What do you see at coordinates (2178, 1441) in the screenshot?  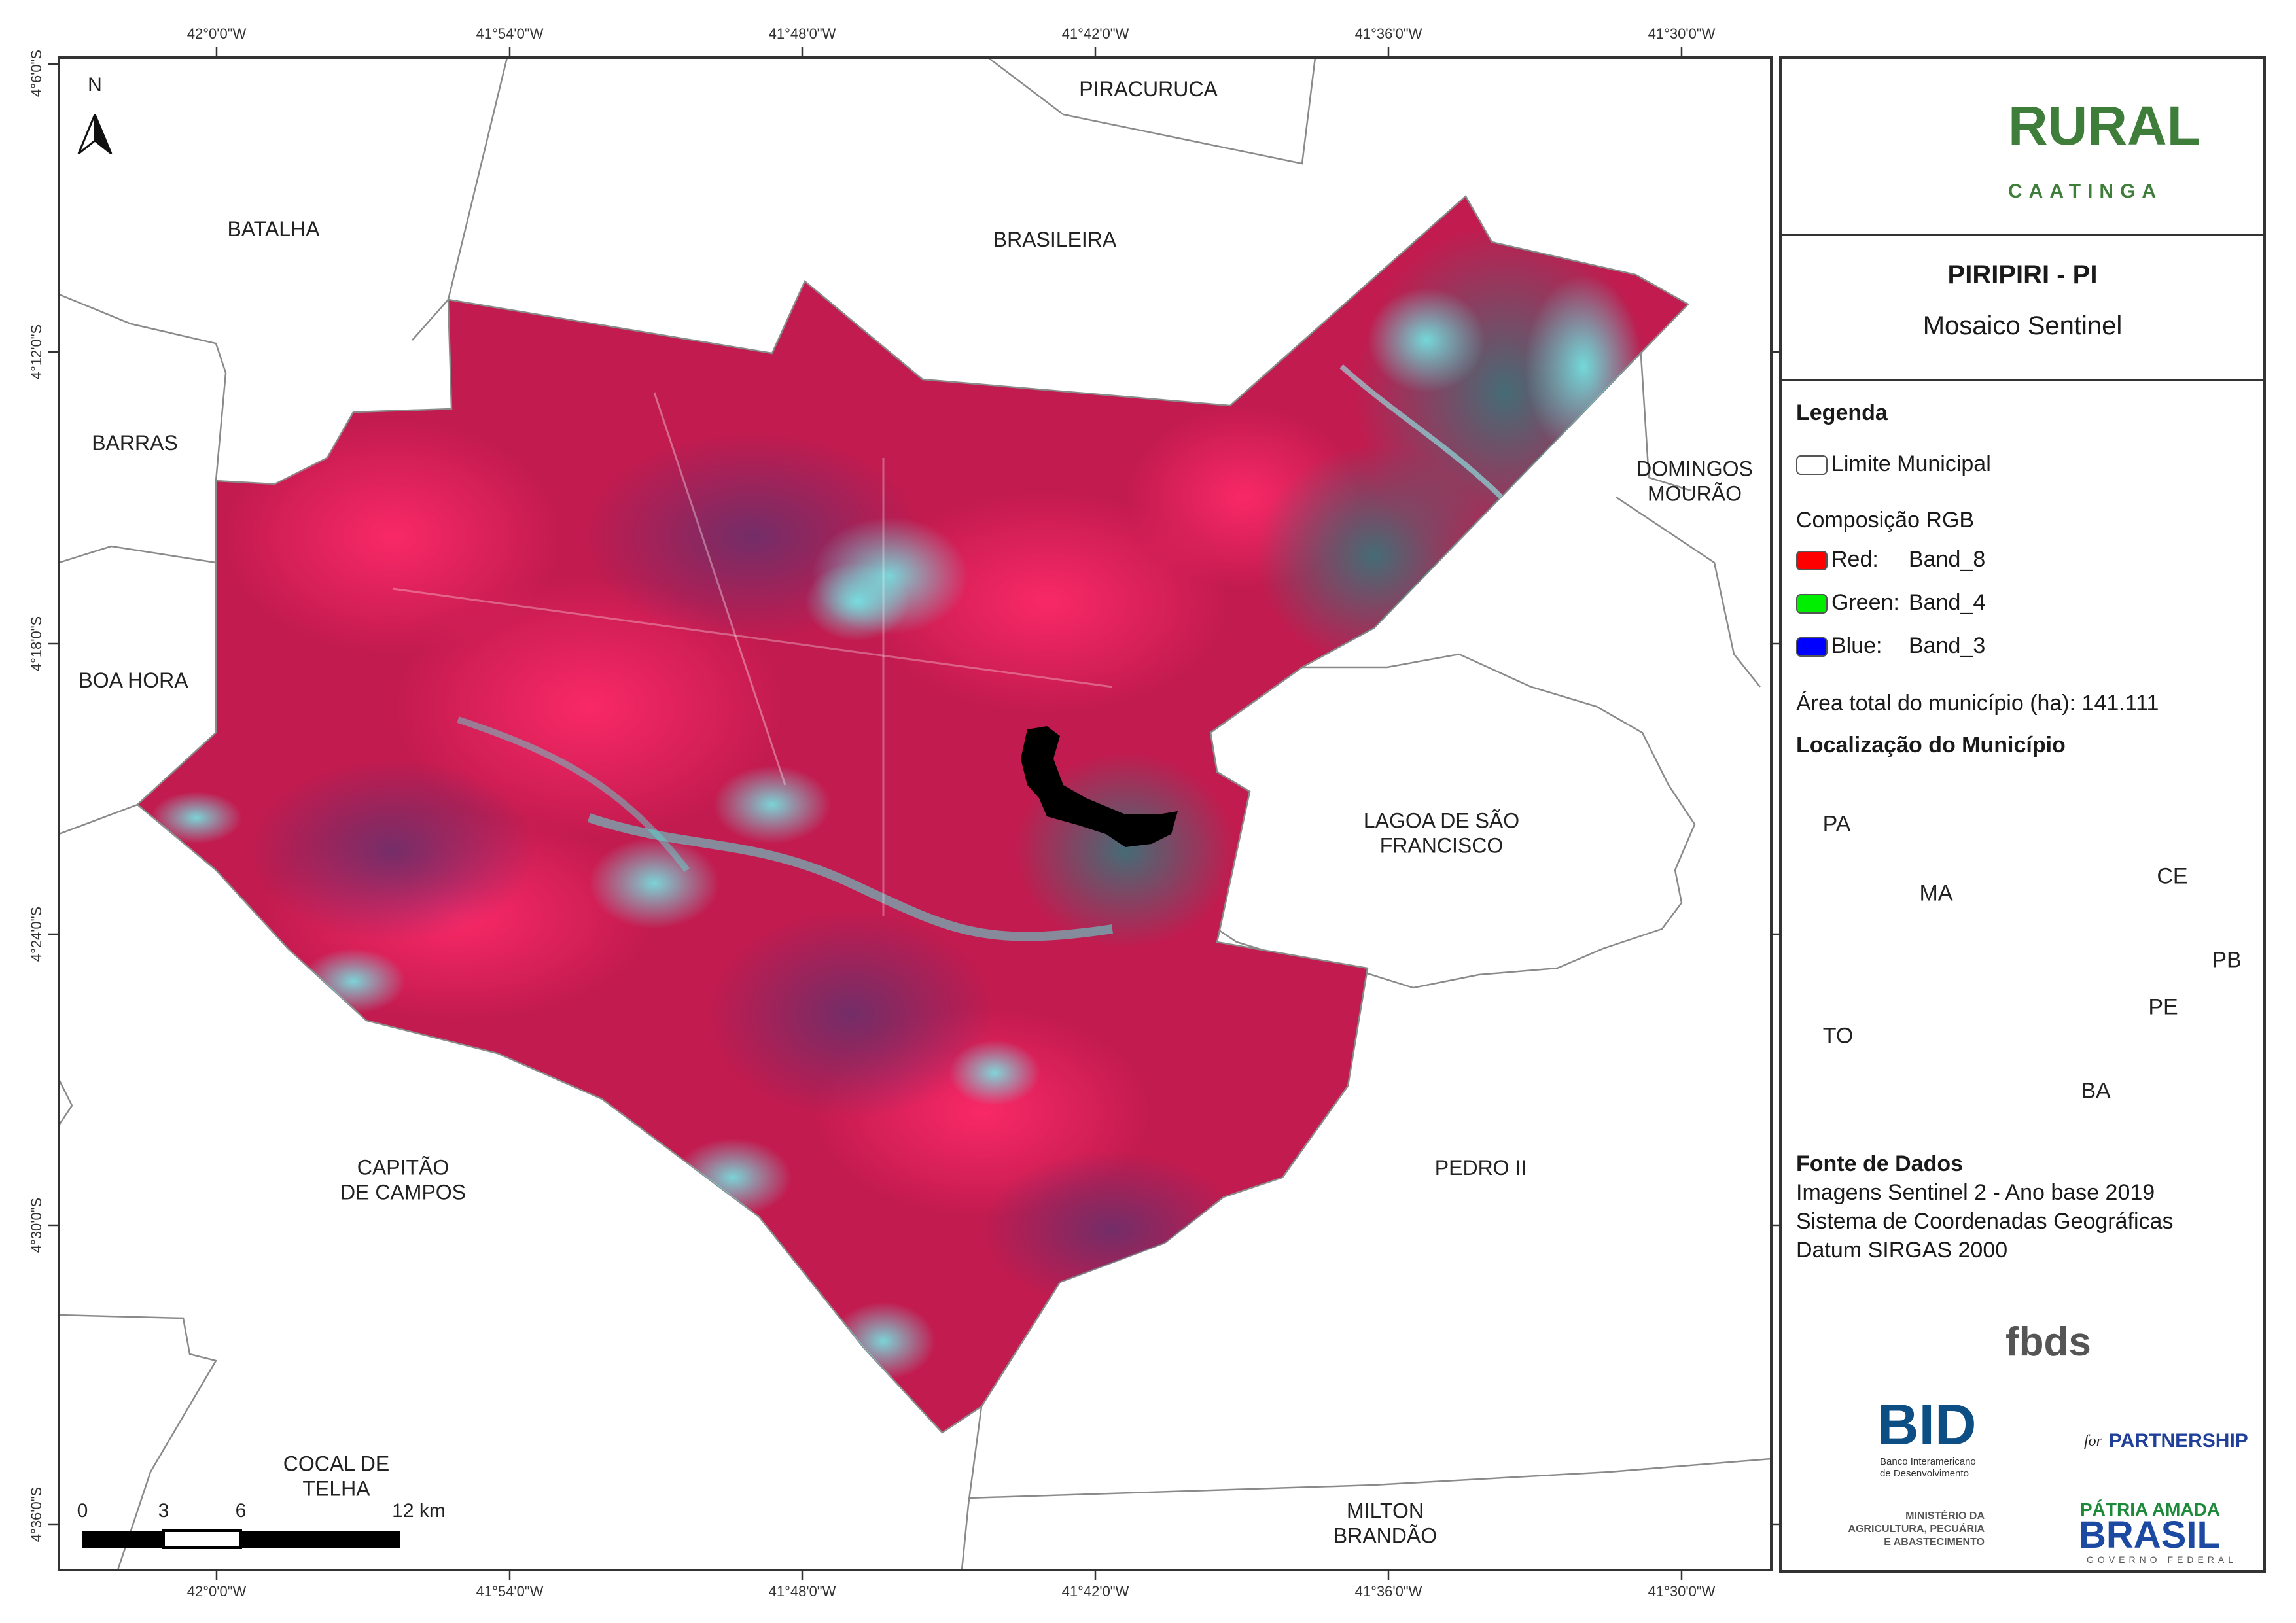 I see `great-partnership-text: PARTNERSHIP` at bounding box center [2178, 1441].